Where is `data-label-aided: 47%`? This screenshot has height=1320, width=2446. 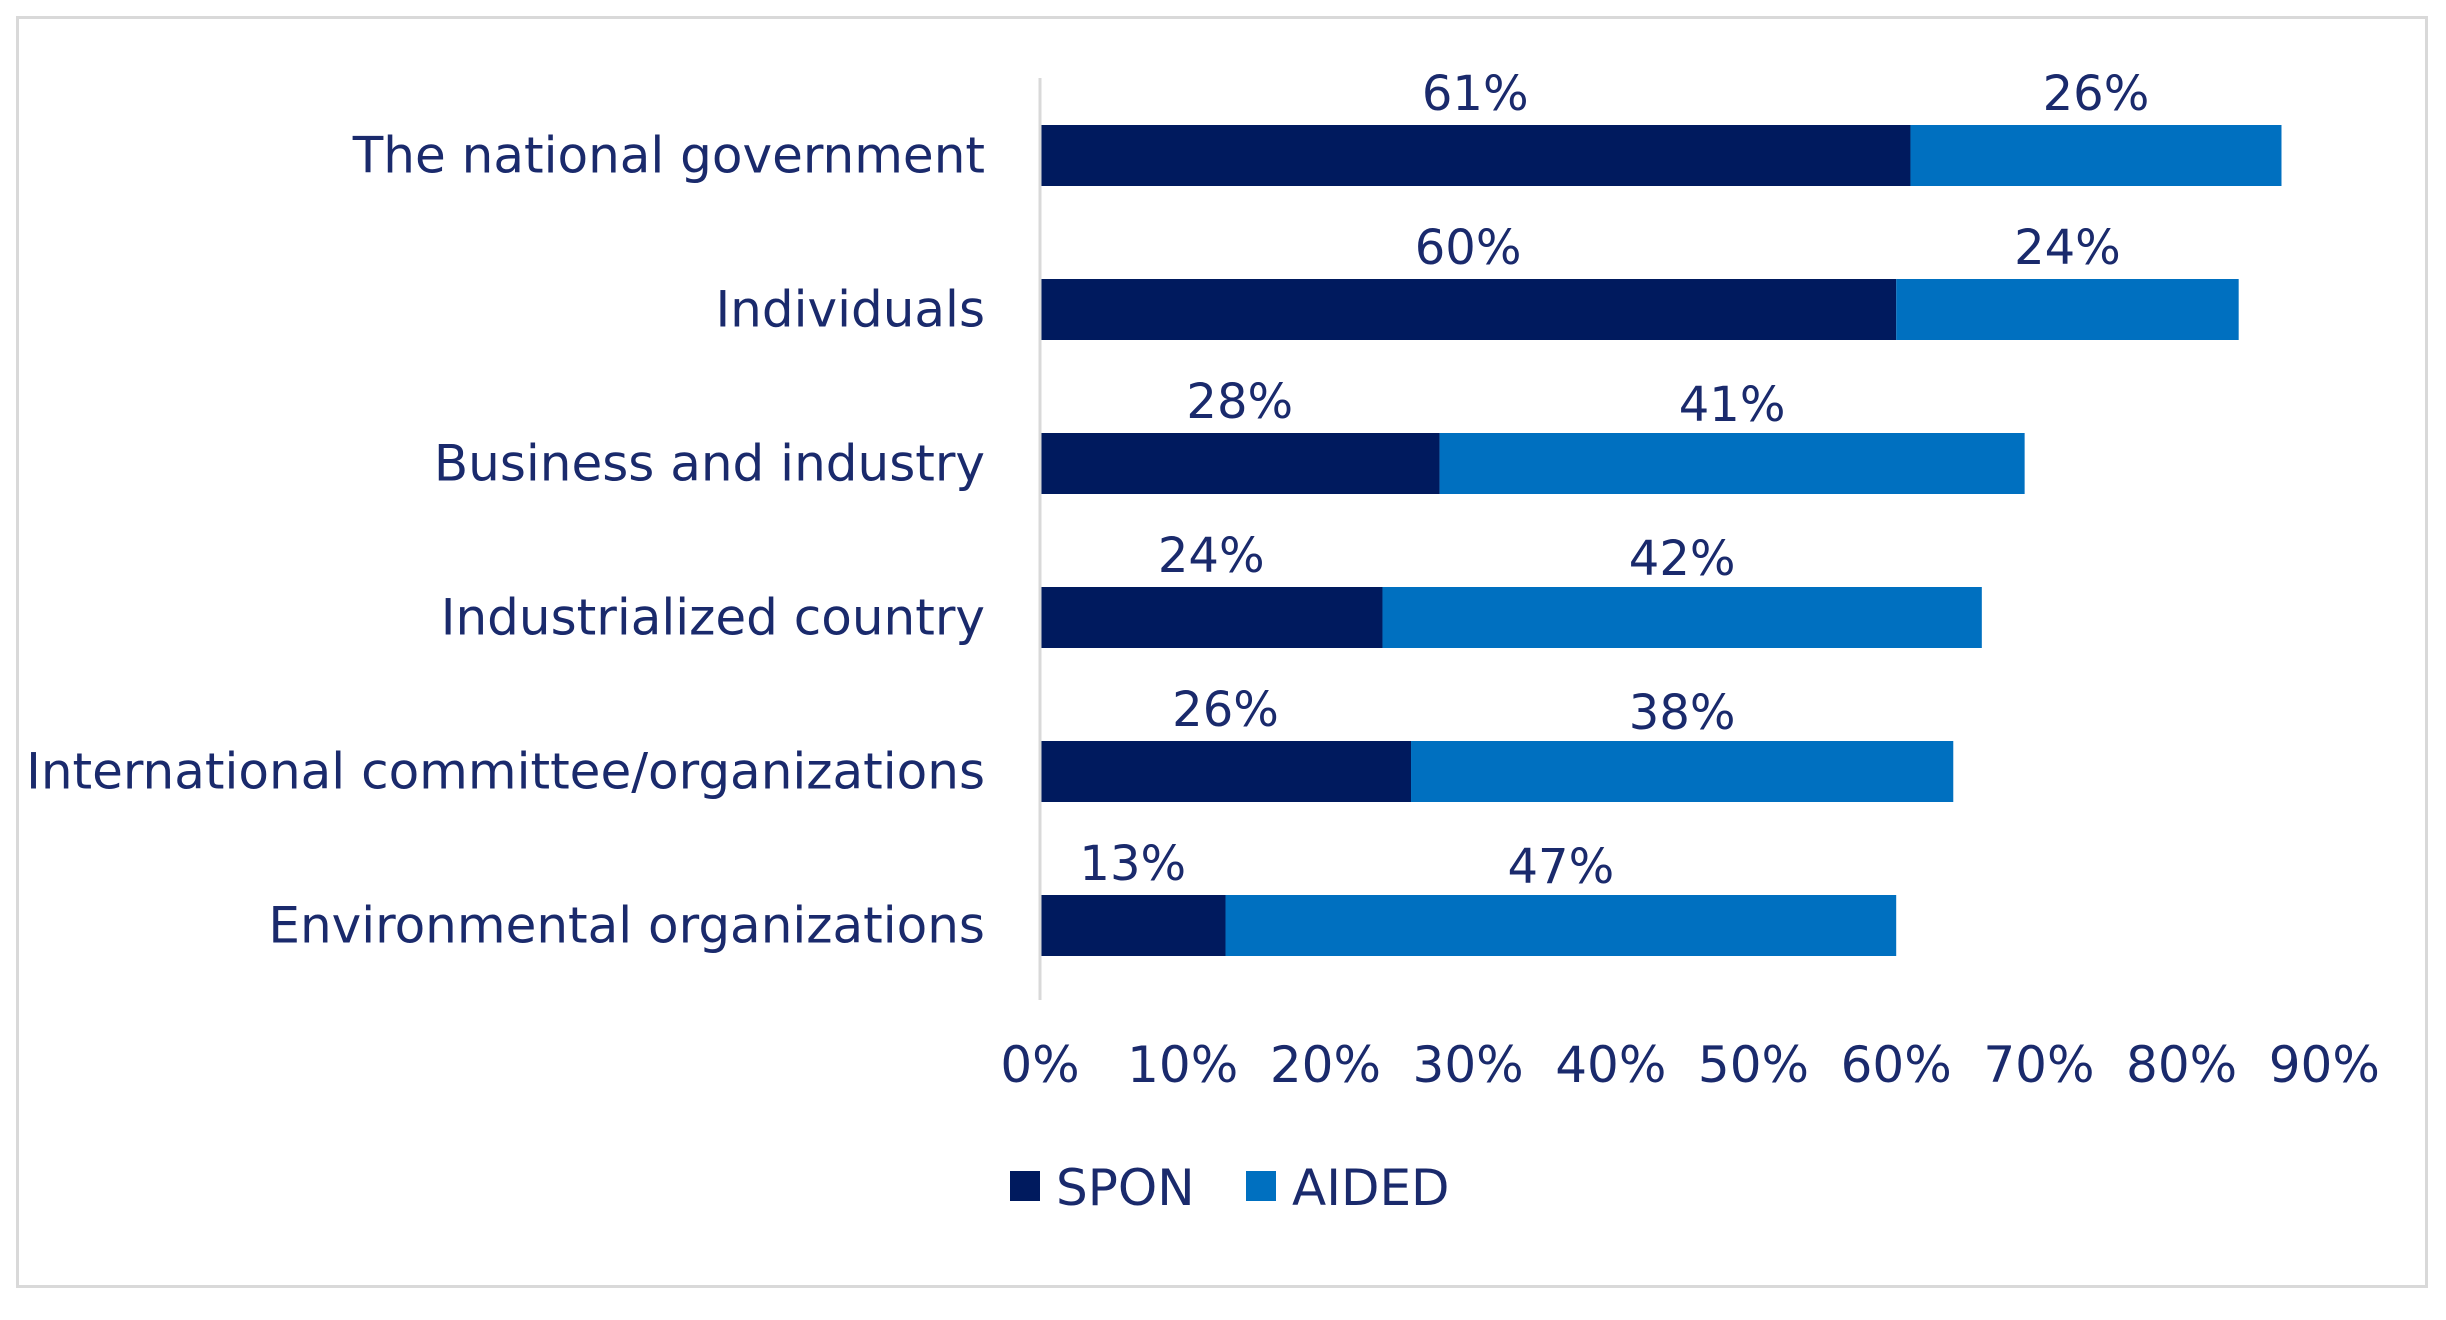 data-label-aided: 47% is located at coordinates (1561, 867).